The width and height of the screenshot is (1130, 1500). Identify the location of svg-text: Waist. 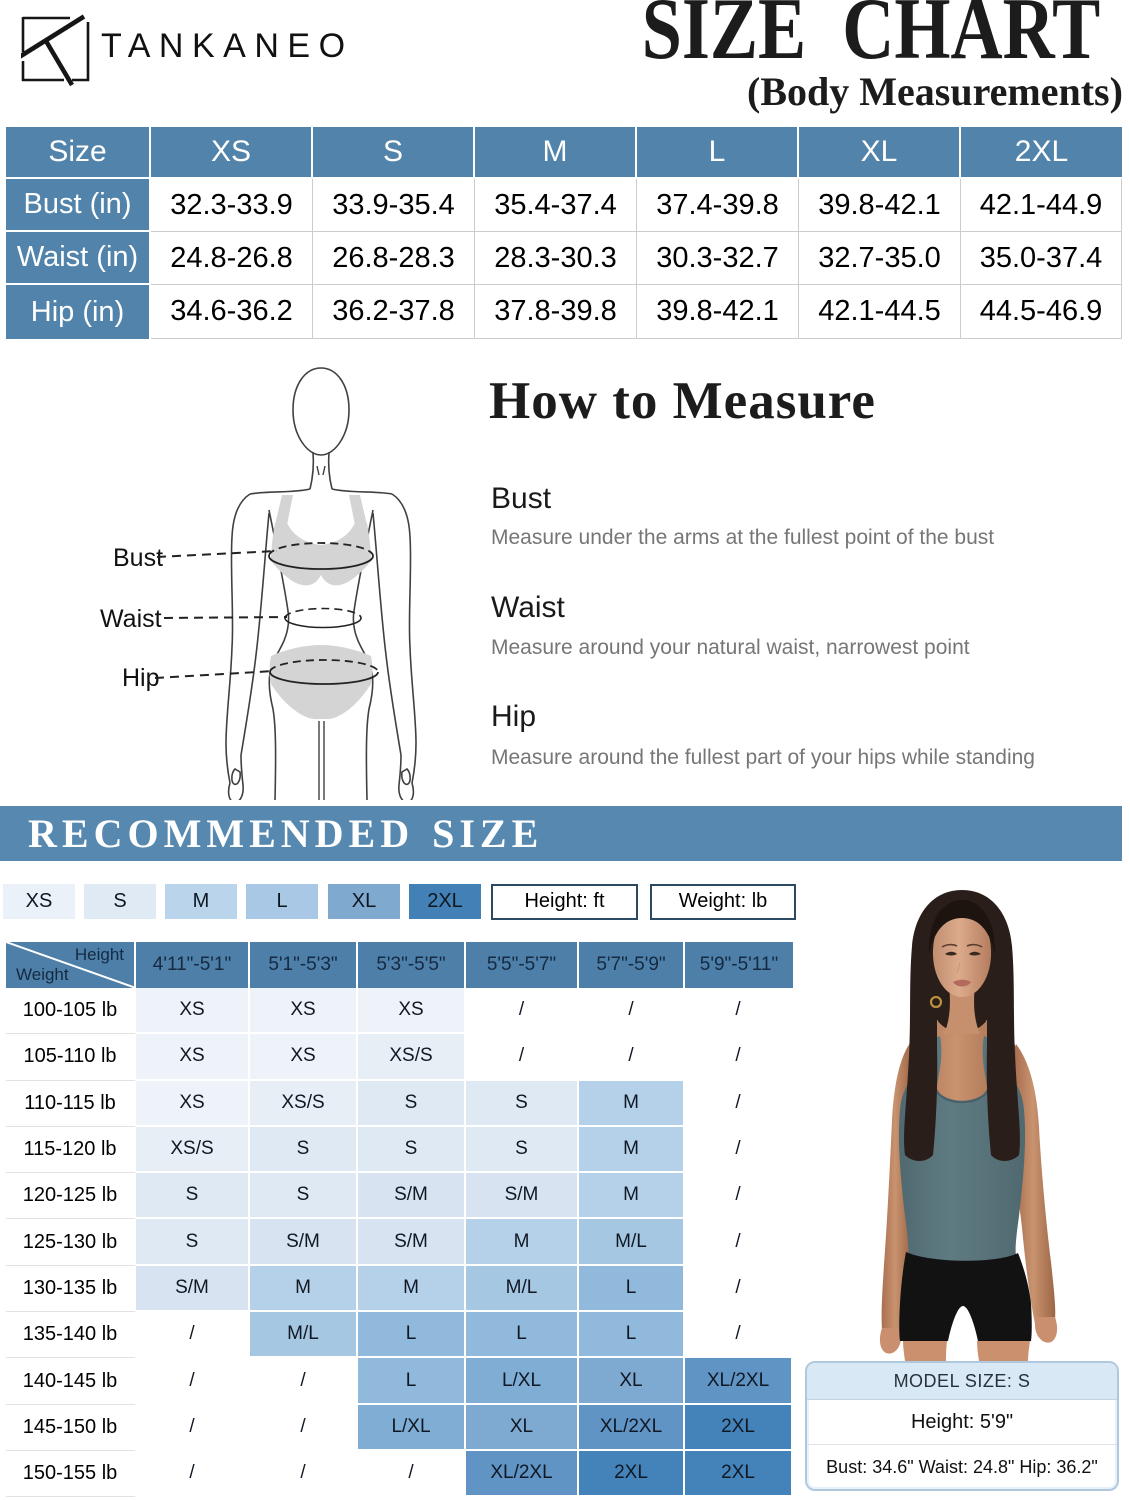
(131, 619).